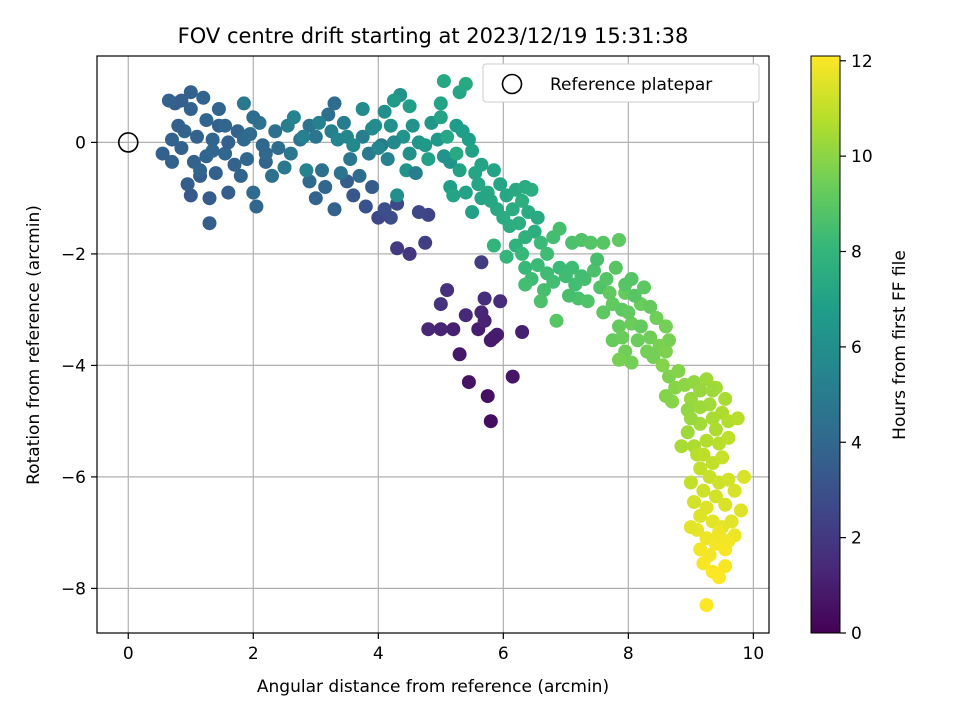  Describe the element at coordinates (621, 83) in the screenshot. I see `legend-box` at that location.